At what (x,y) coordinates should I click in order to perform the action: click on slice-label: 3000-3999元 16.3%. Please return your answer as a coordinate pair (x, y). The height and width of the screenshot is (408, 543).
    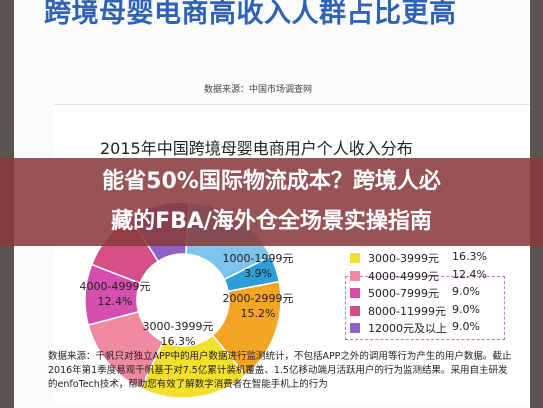
    Looking at the image, I should click on (178, 334).